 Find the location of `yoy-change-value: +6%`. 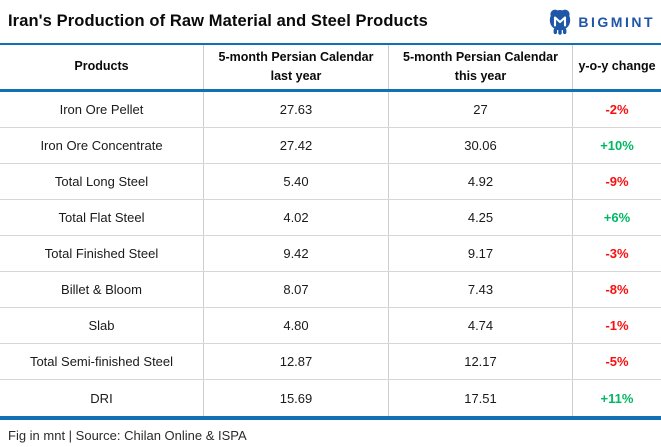

yoy-change-value: +6% is located at coordinates (616, 217).